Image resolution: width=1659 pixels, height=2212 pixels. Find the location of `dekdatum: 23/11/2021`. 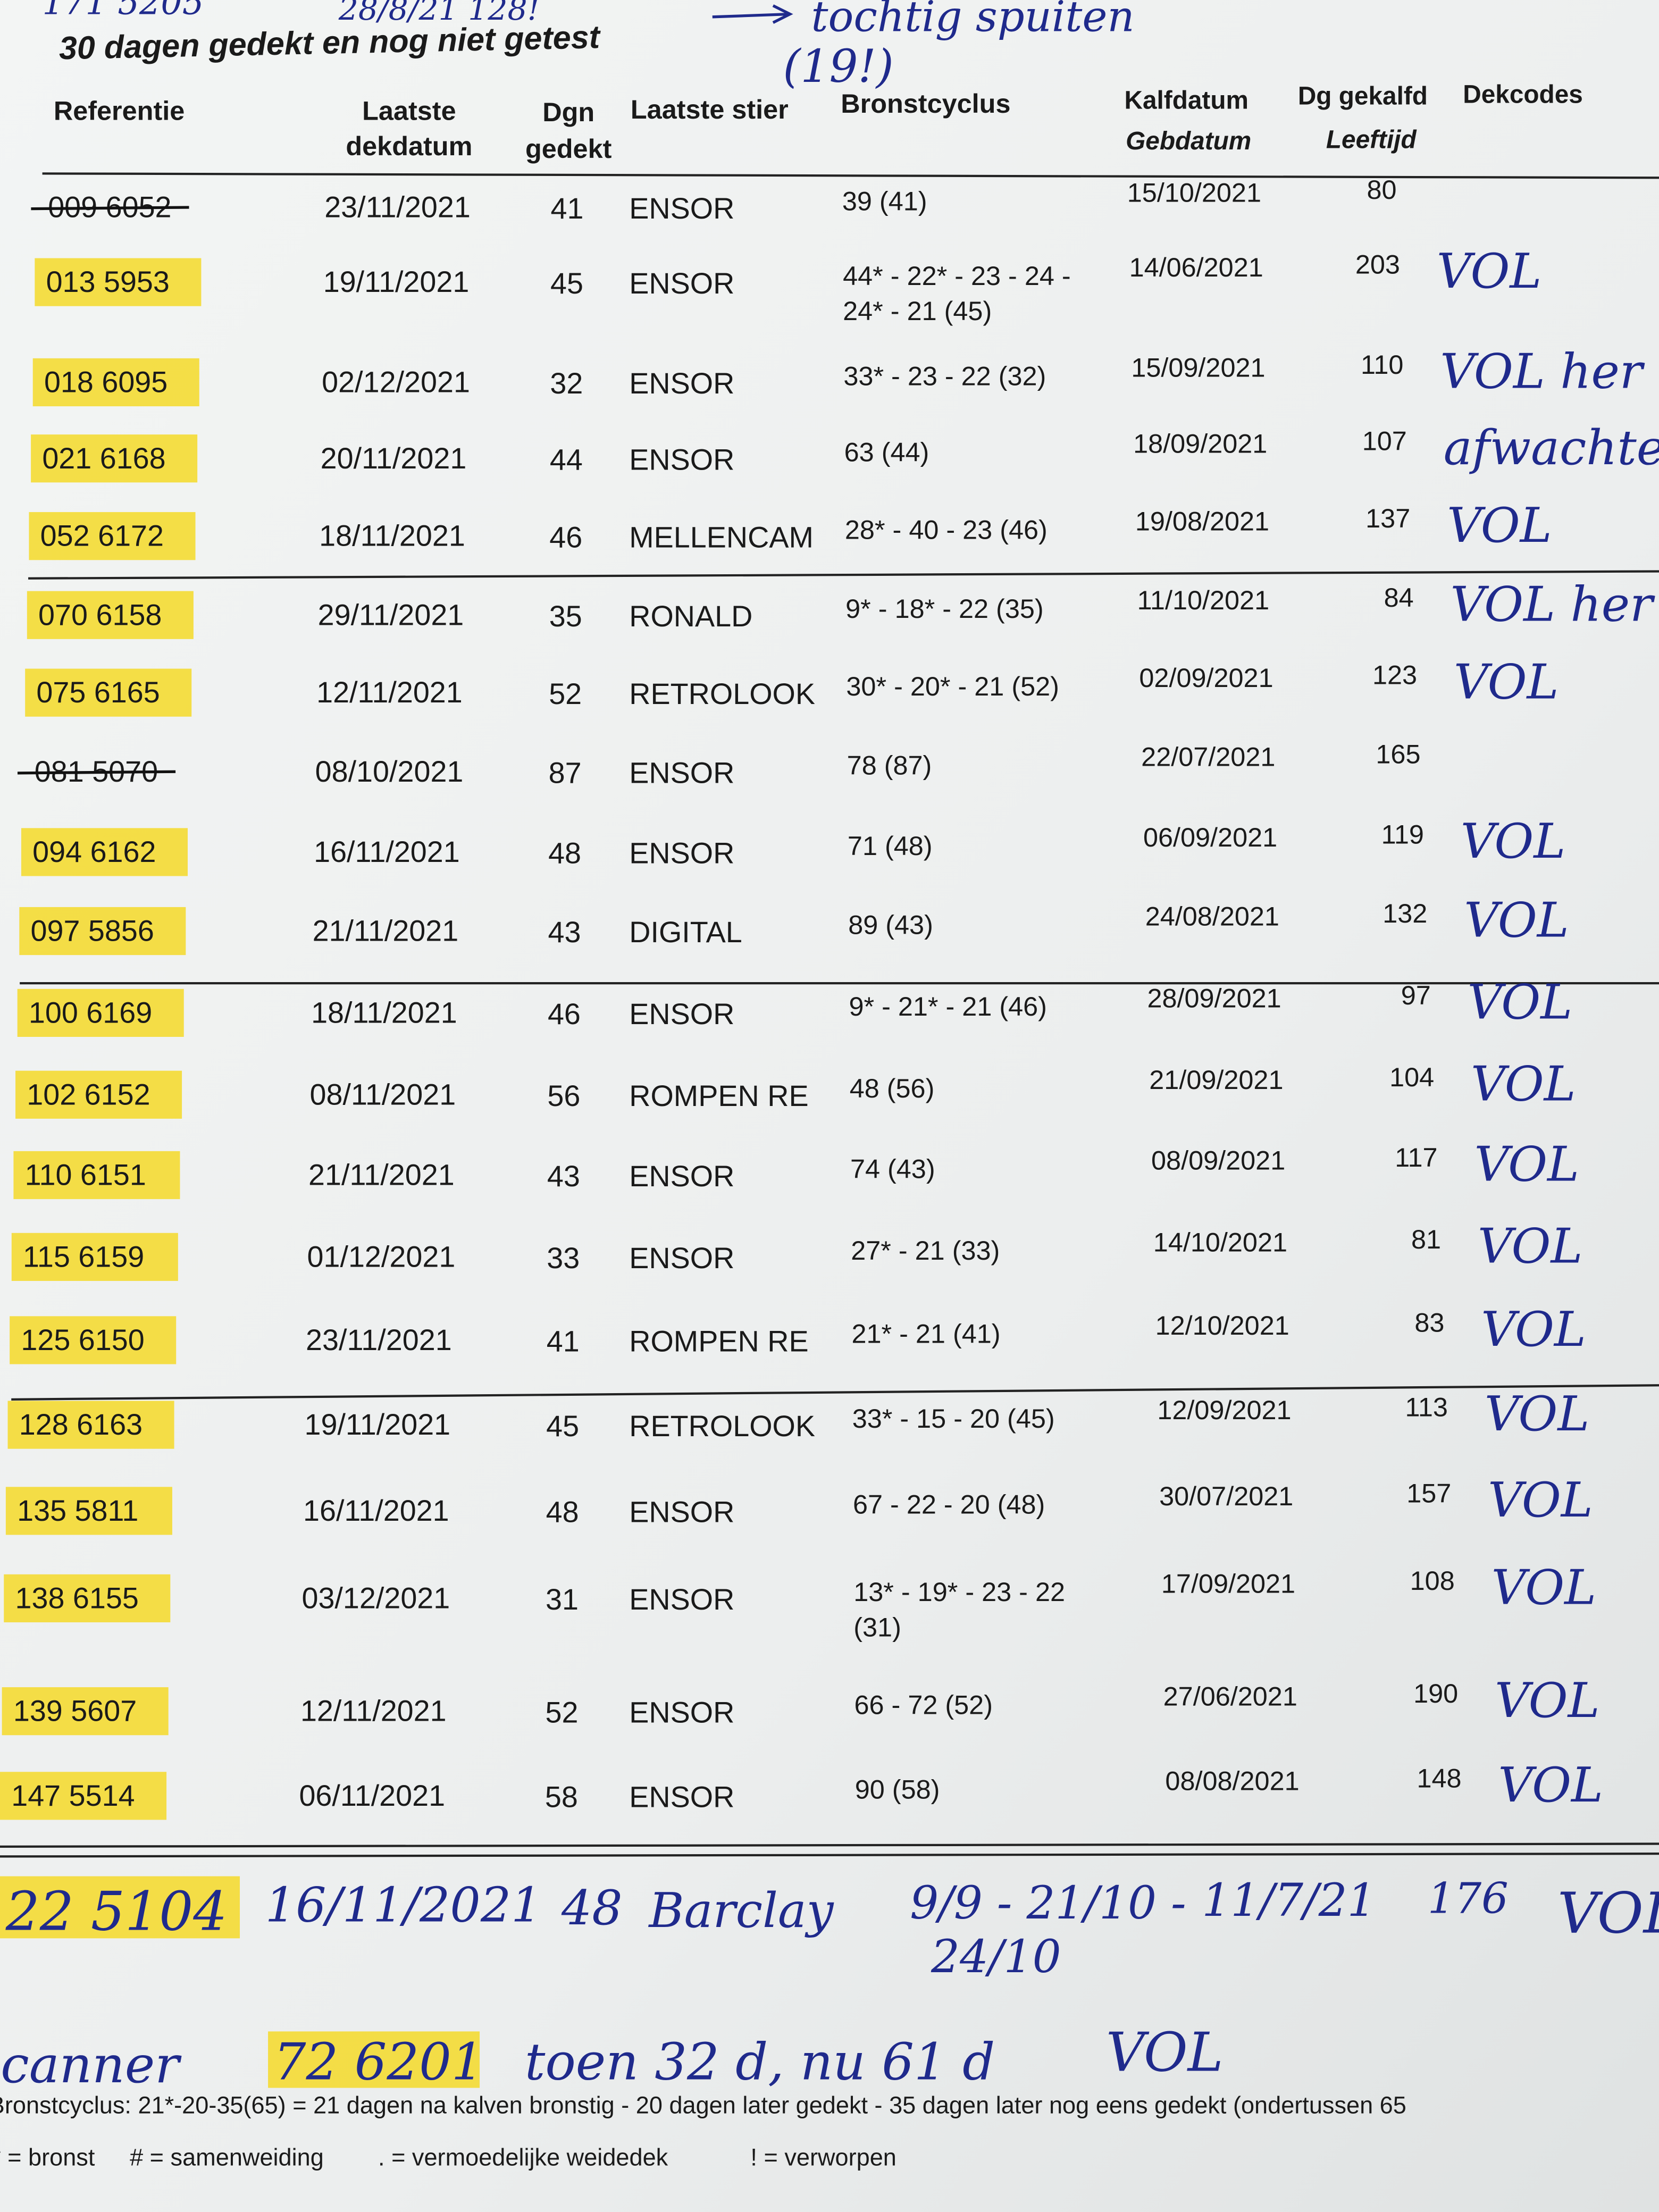

dekdatum: 23/11/2021 is located at coordinates (397, 207).